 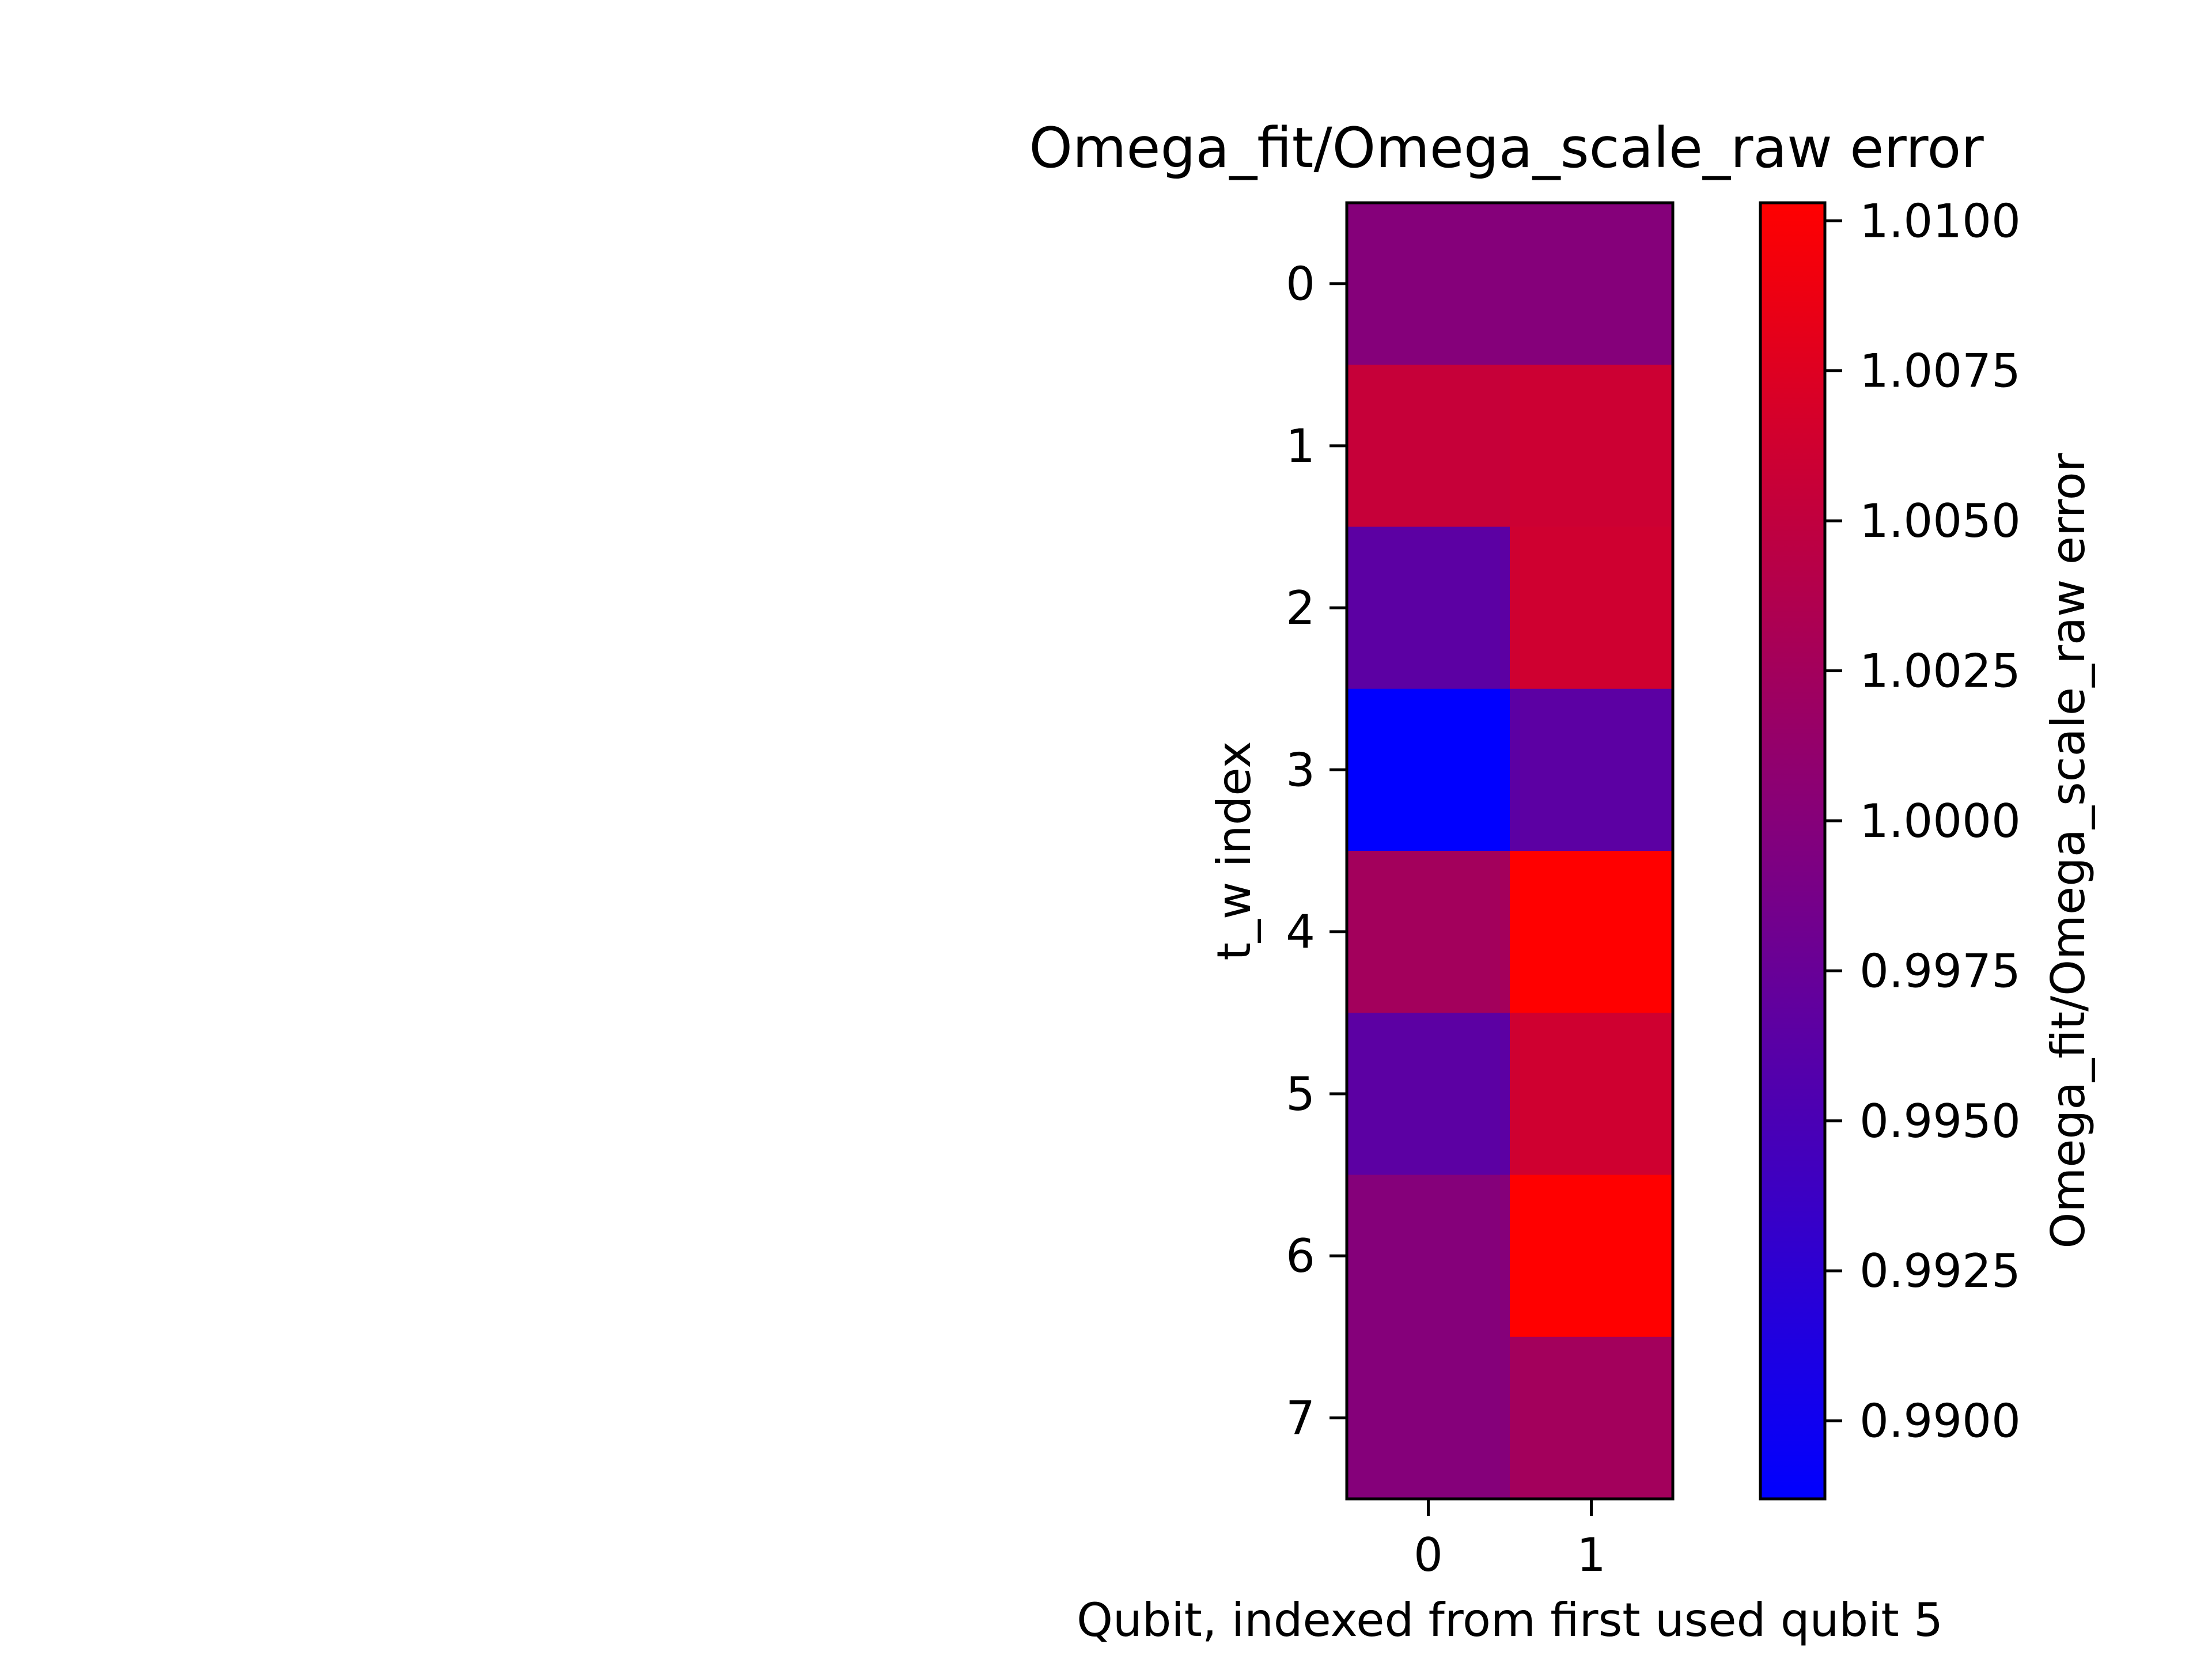 What do you see at coordinates (1506, 148) in the screenshot?
I see `chart-title: Omega_fit/Omega_scale_raw error` at bounding box center [1506, 148].